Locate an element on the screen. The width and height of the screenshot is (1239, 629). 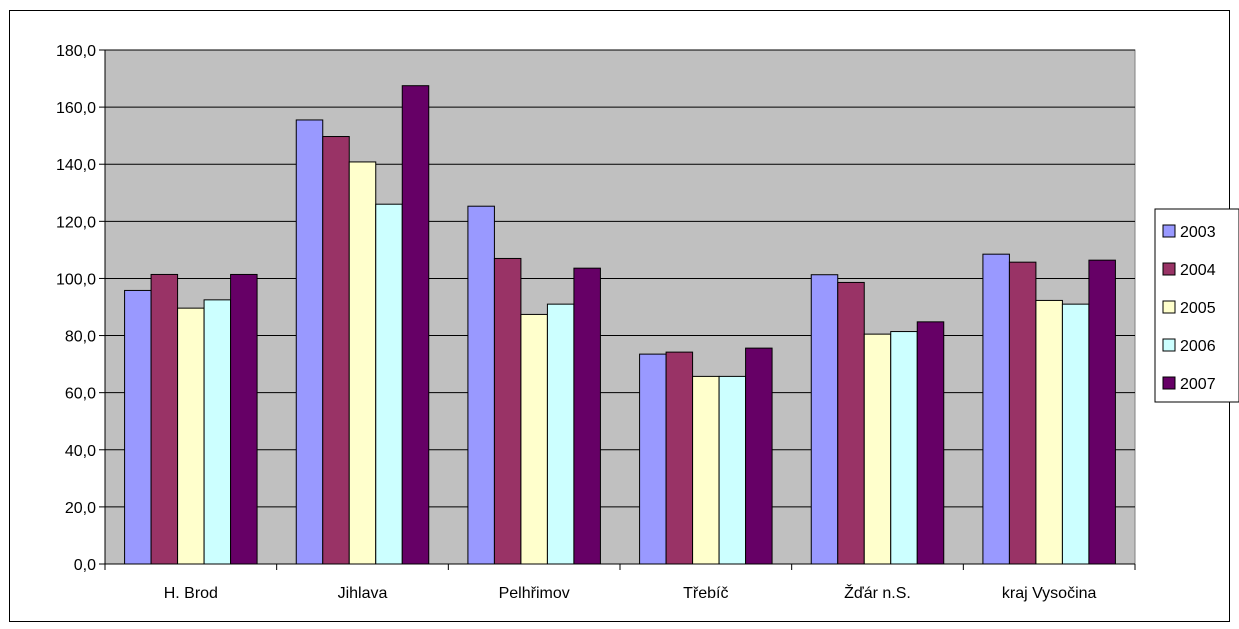
x-tick-label: H. Brod is located at coordinates (191, 593).